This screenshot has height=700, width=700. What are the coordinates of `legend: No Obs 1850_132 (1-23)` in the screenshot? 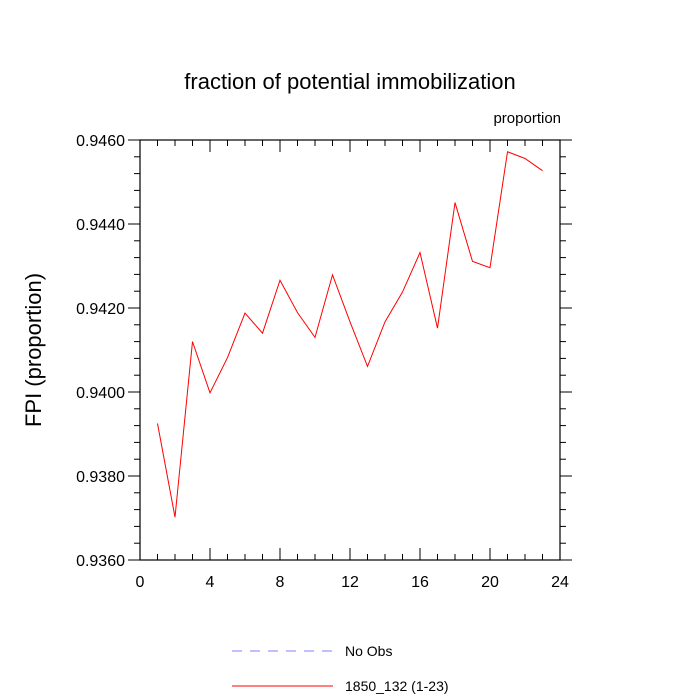 It's located at (340, 668).